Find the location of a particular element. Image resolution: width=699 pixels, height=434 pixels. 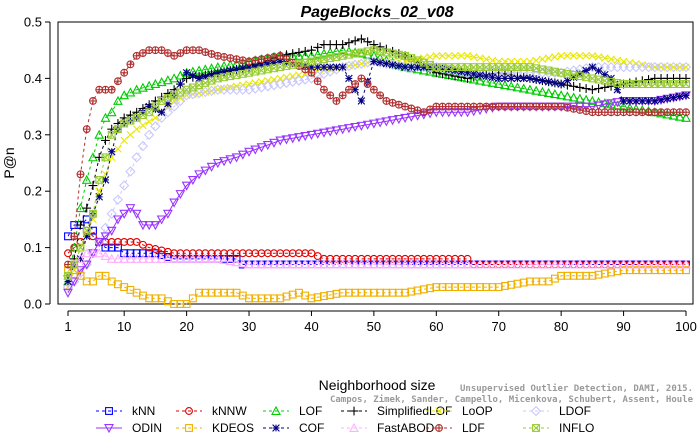

legend-label: INFLO is located at coordinates (576, 427).